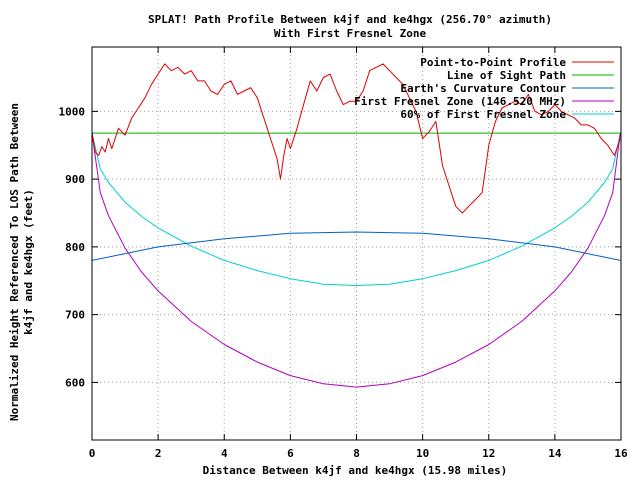 The image size is (640, 480). What do you see at coordinates (460, 101) in the screenshot?
I see `legend-label-3: First Fresnel Zone (146.520 MHz)` at bounding box center [460, 101].